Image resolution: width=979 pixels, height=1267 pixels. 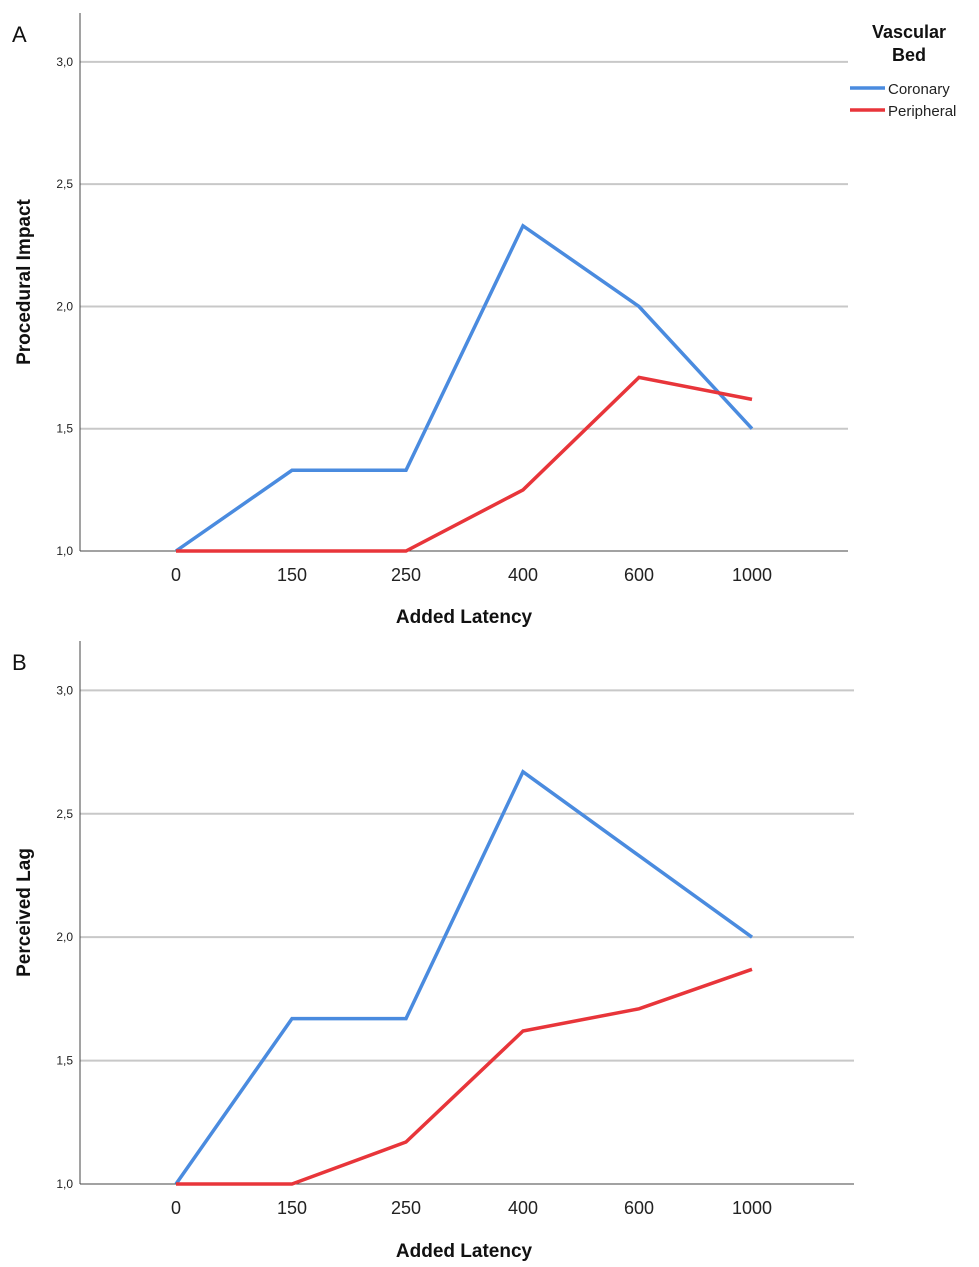 I want to click on panel-b-x-tick-label: 1000, so click(x=752, y=1208).